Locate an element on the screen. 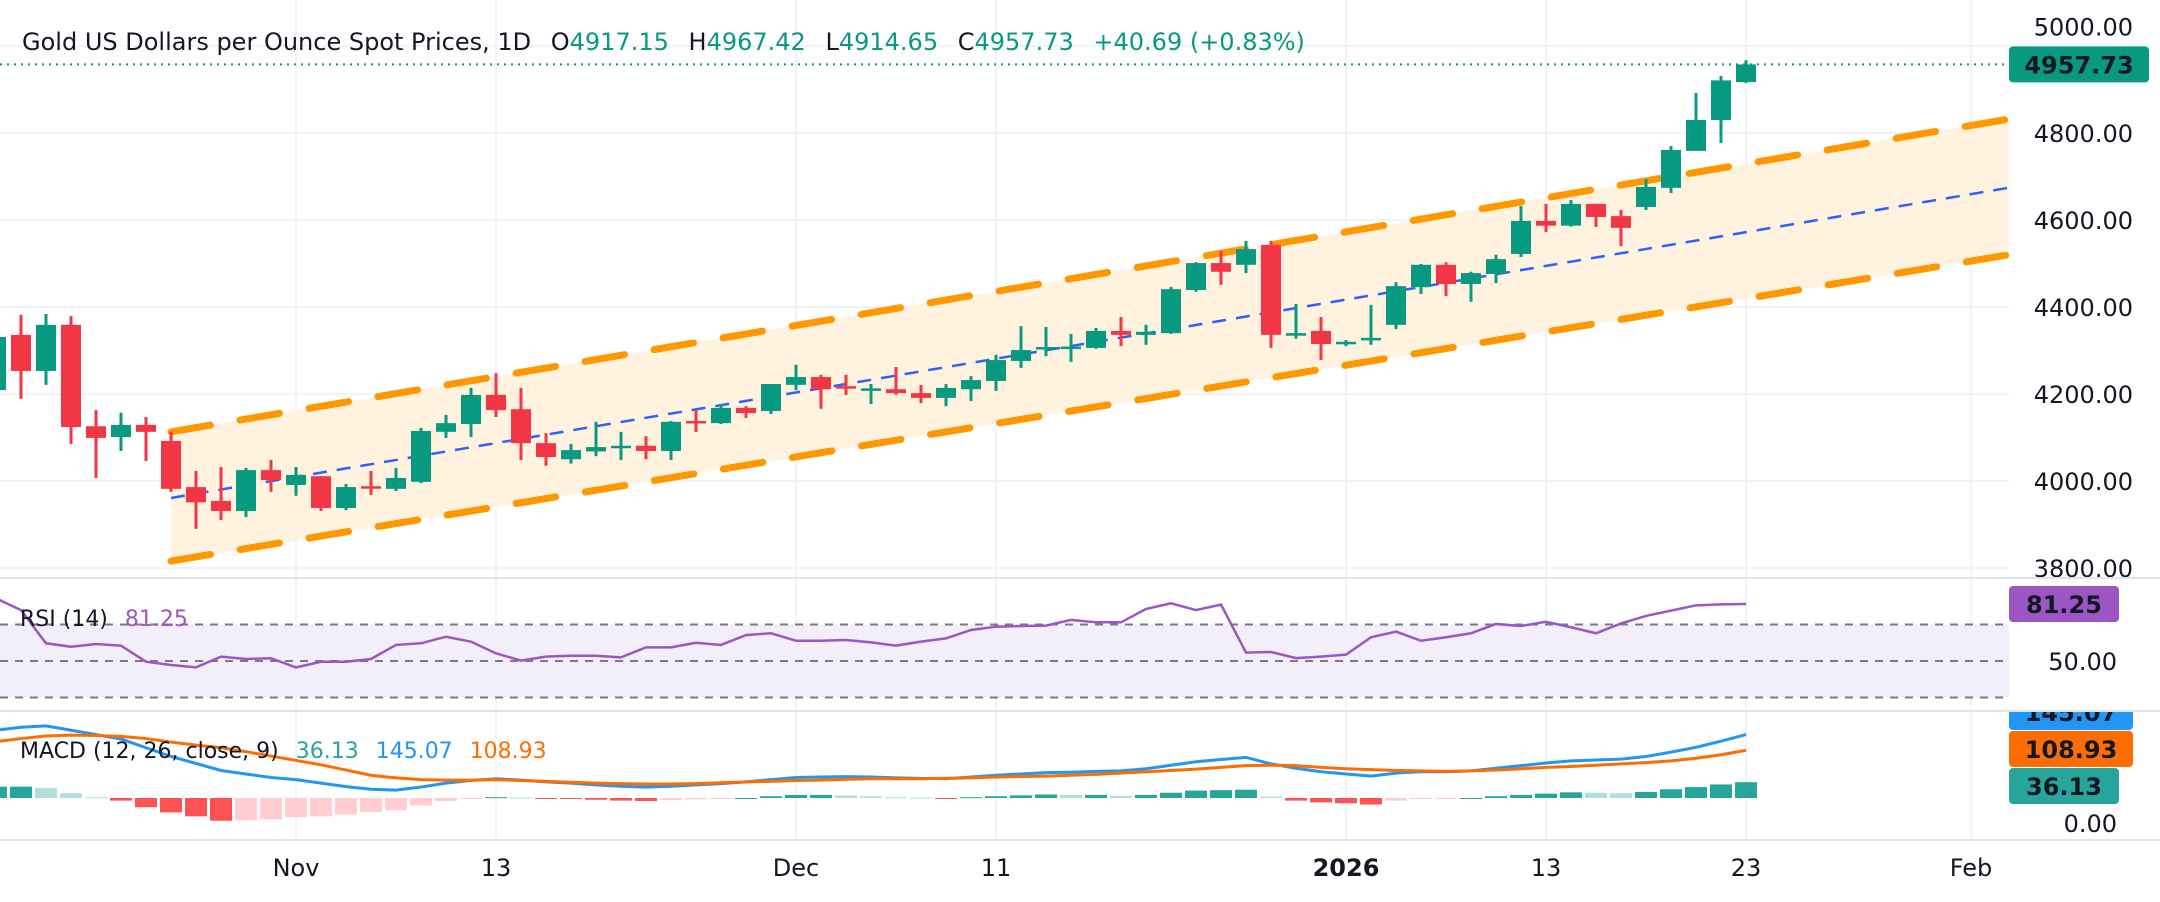 This screenshot has height=902, width=2160. open-label: O is located at coordinates (560, 42).